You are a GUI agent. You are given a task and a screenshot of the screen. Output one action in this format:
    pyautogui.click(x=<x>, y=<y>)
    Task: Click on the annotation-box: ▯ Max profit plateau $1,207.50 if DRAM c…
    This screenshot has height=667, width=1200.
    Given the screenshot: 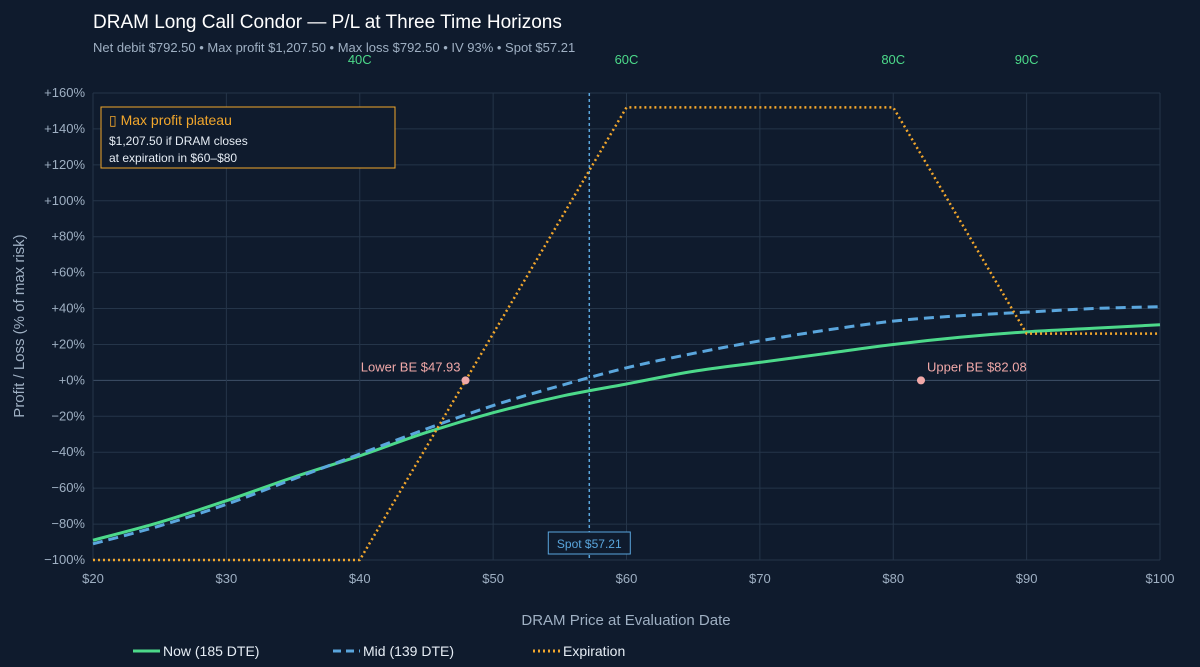 What is the action you would take?
    pyautogui.click(x=248, y=137)
    